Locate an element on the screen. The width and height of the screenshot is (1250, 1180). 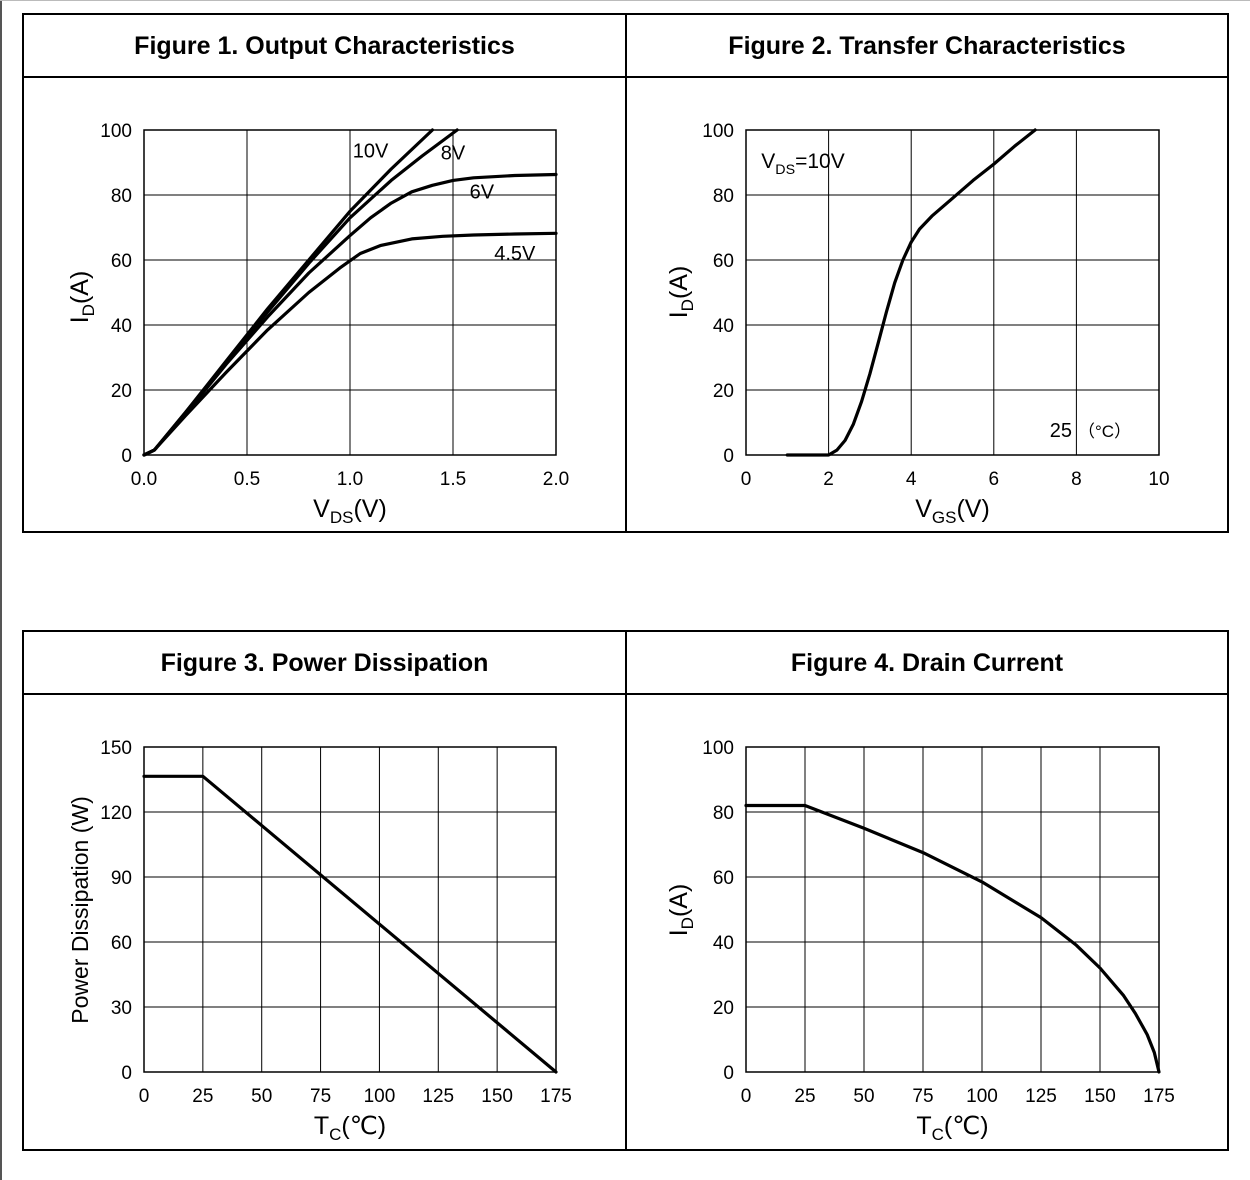
series-line-10V is located at coordinates (288, 292).